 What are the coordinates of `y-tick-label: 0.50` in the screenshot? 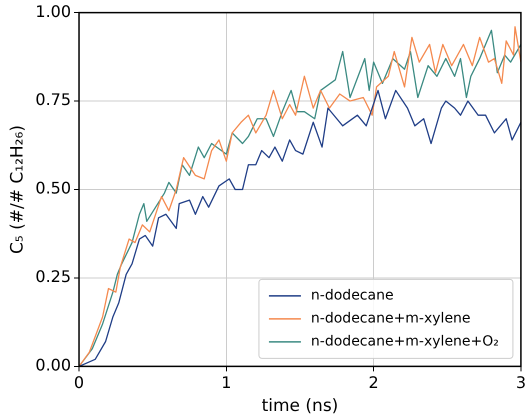 It's located at (53, 188).